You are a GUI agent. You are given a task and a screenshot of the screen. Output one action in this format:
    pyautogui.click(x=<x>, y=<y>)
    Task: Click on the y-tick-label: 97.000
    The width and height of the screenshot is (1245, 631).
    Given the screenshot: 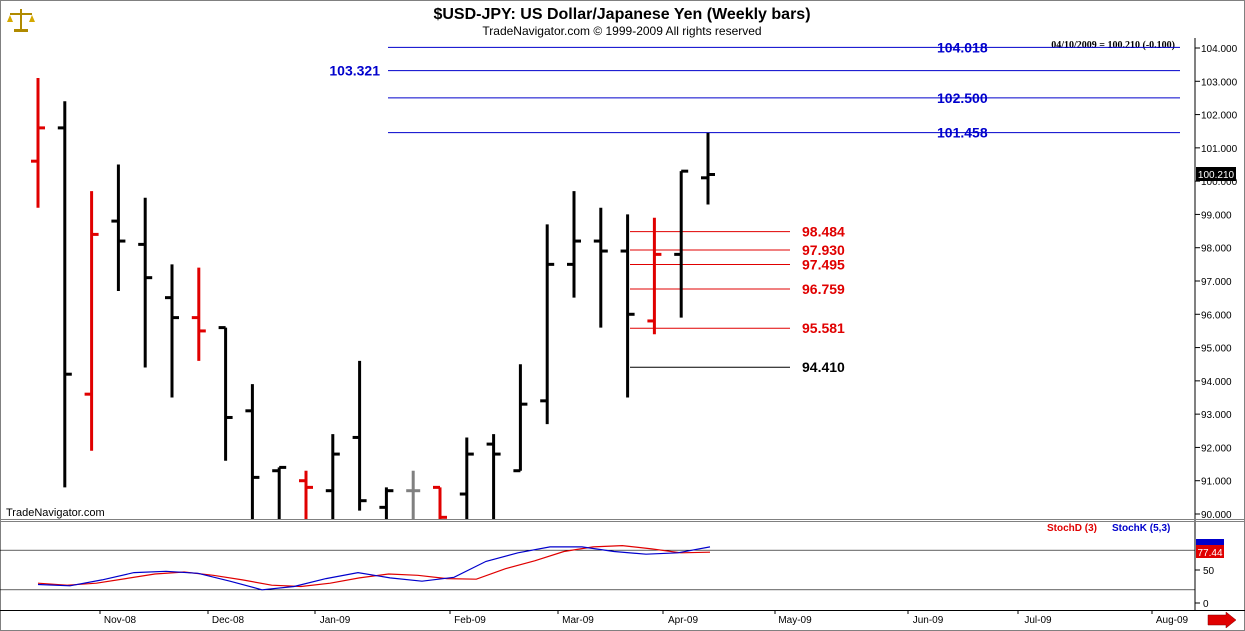 What is the action you would take?
    pyautogui.click(x=1216, y=282)
    